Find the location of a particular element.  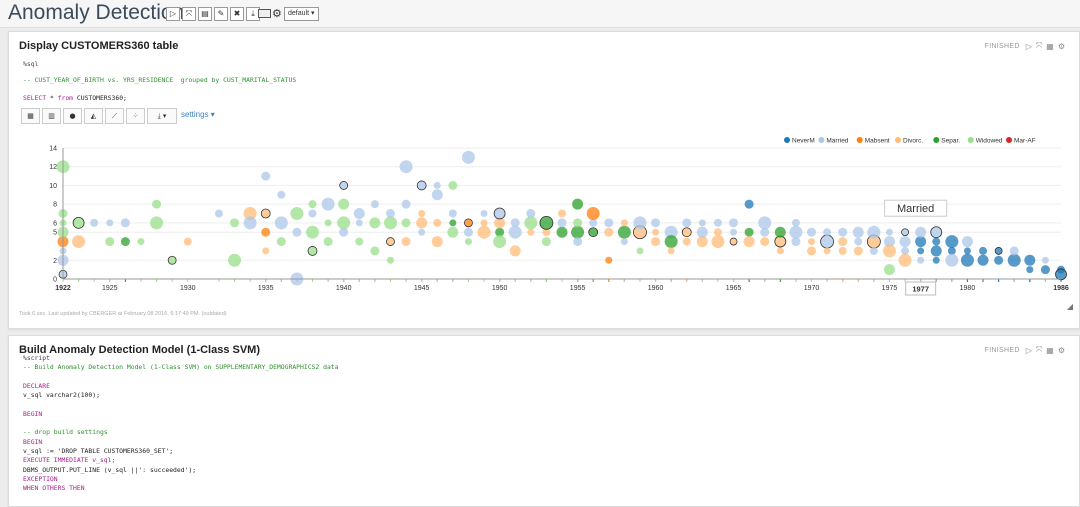

x-tick-label: 1986 is located at coordinates (1061, 288).